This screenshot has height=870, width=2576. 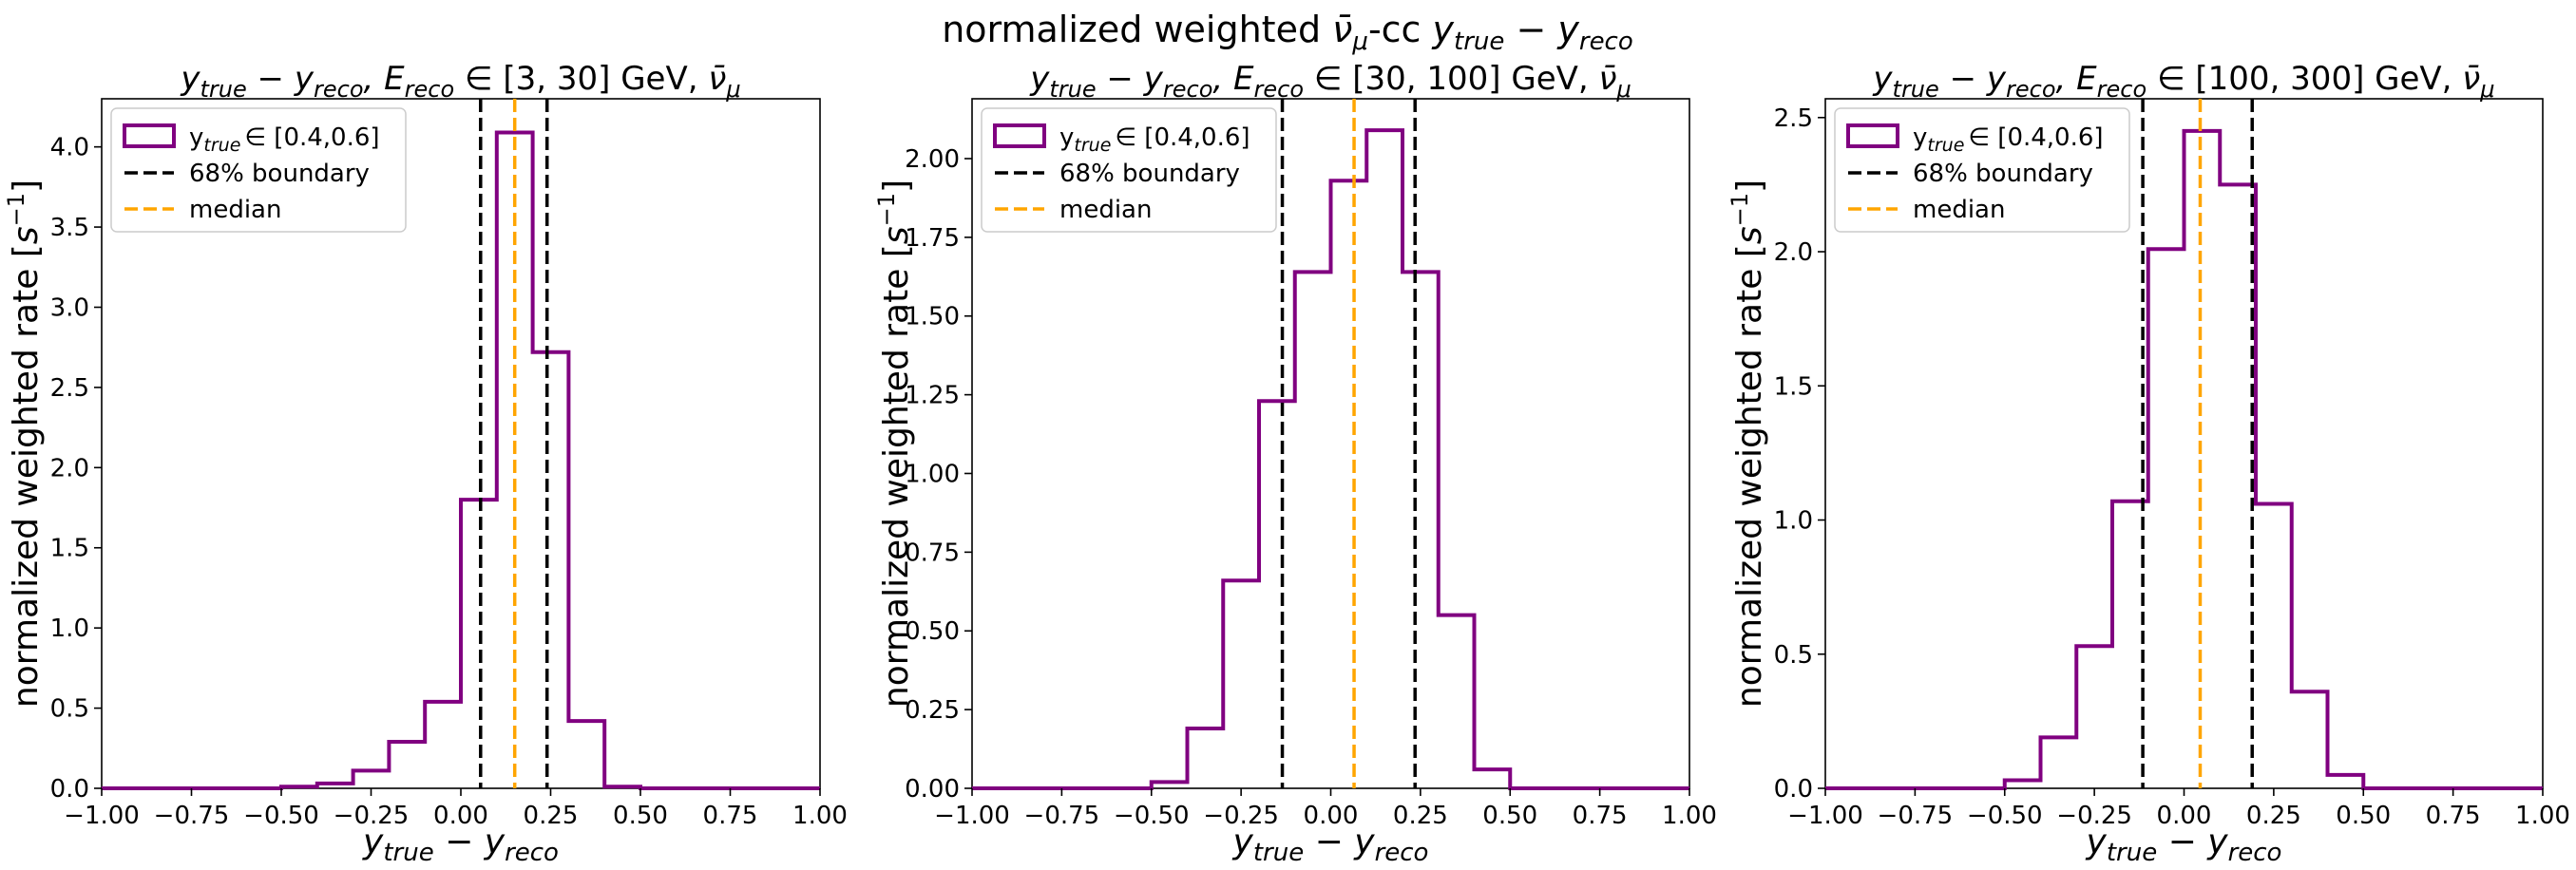 What do you see at coordinates (1793, 655) in the screenshot?
I see `panel-3-ytick-label-1: 0.5` at bounding box center [1793, 655].